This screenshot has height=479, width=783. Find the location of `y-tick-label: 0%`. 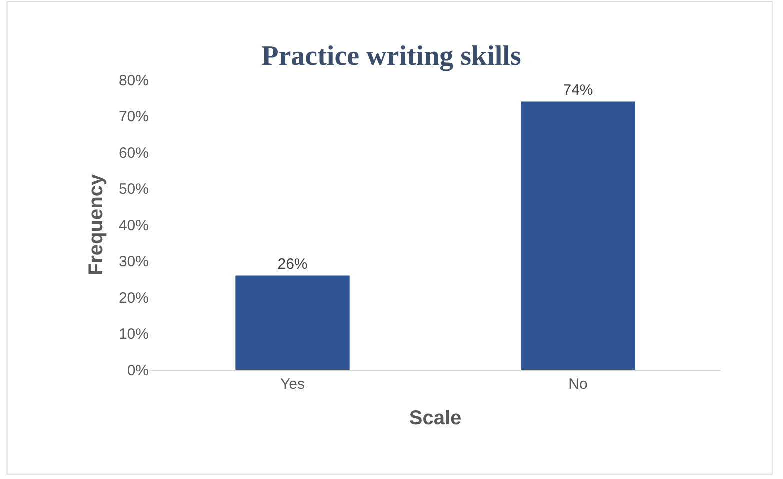

y-tick-label: 0% is located at coordinates (138, 371).